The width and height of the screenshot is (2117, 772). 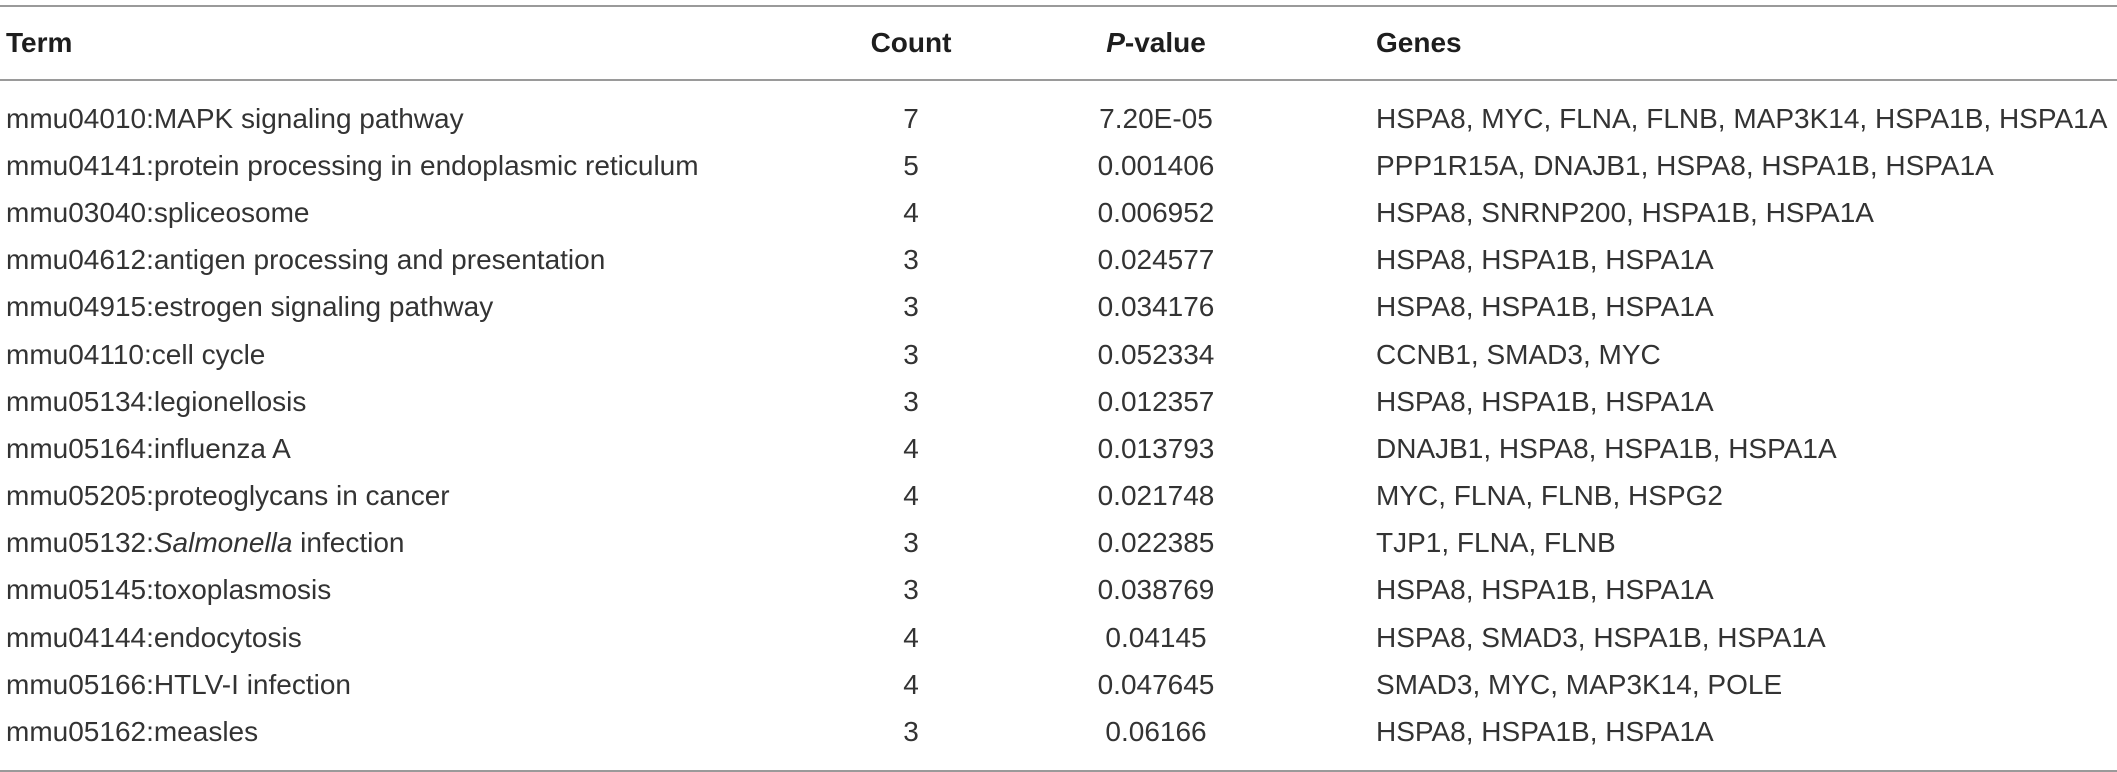 I want to click on term-text: mmu04144:endocytosis, so click(x=154, y=637).